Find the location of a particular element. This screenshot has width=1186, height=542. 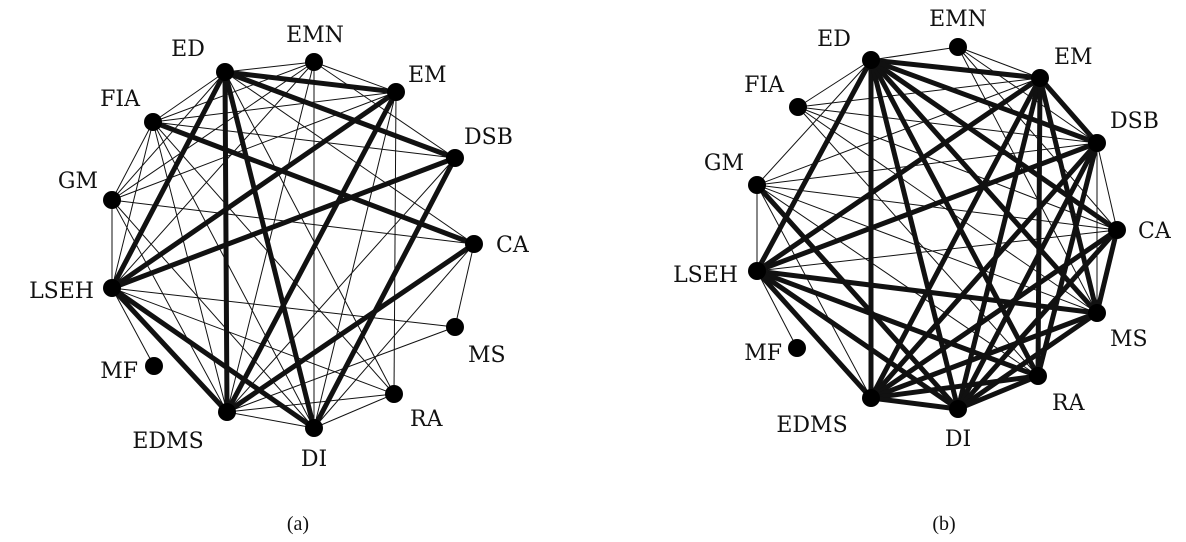

edge-thin-gm-di is located at coordinates (213, 314).